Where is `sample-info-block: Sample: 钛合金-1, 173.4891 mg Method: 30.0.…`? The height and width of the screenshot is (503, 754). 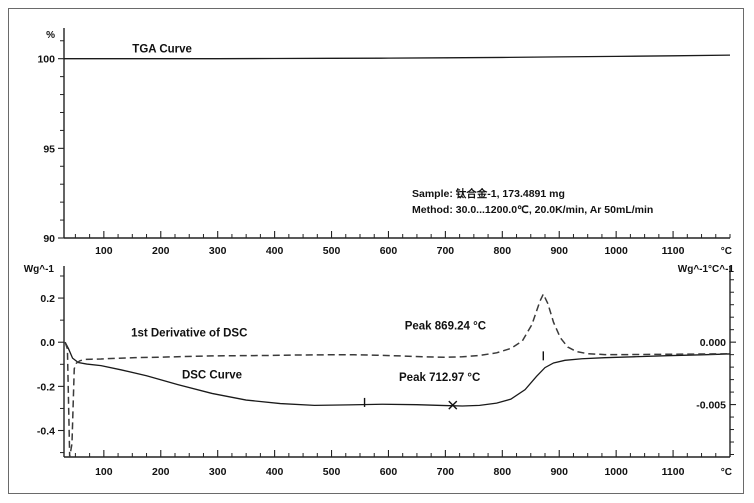
sample-info-block: Sample: 钛合金-1, 173.4891 mg Method: 30.0.… is located at coordinates (532, 202).